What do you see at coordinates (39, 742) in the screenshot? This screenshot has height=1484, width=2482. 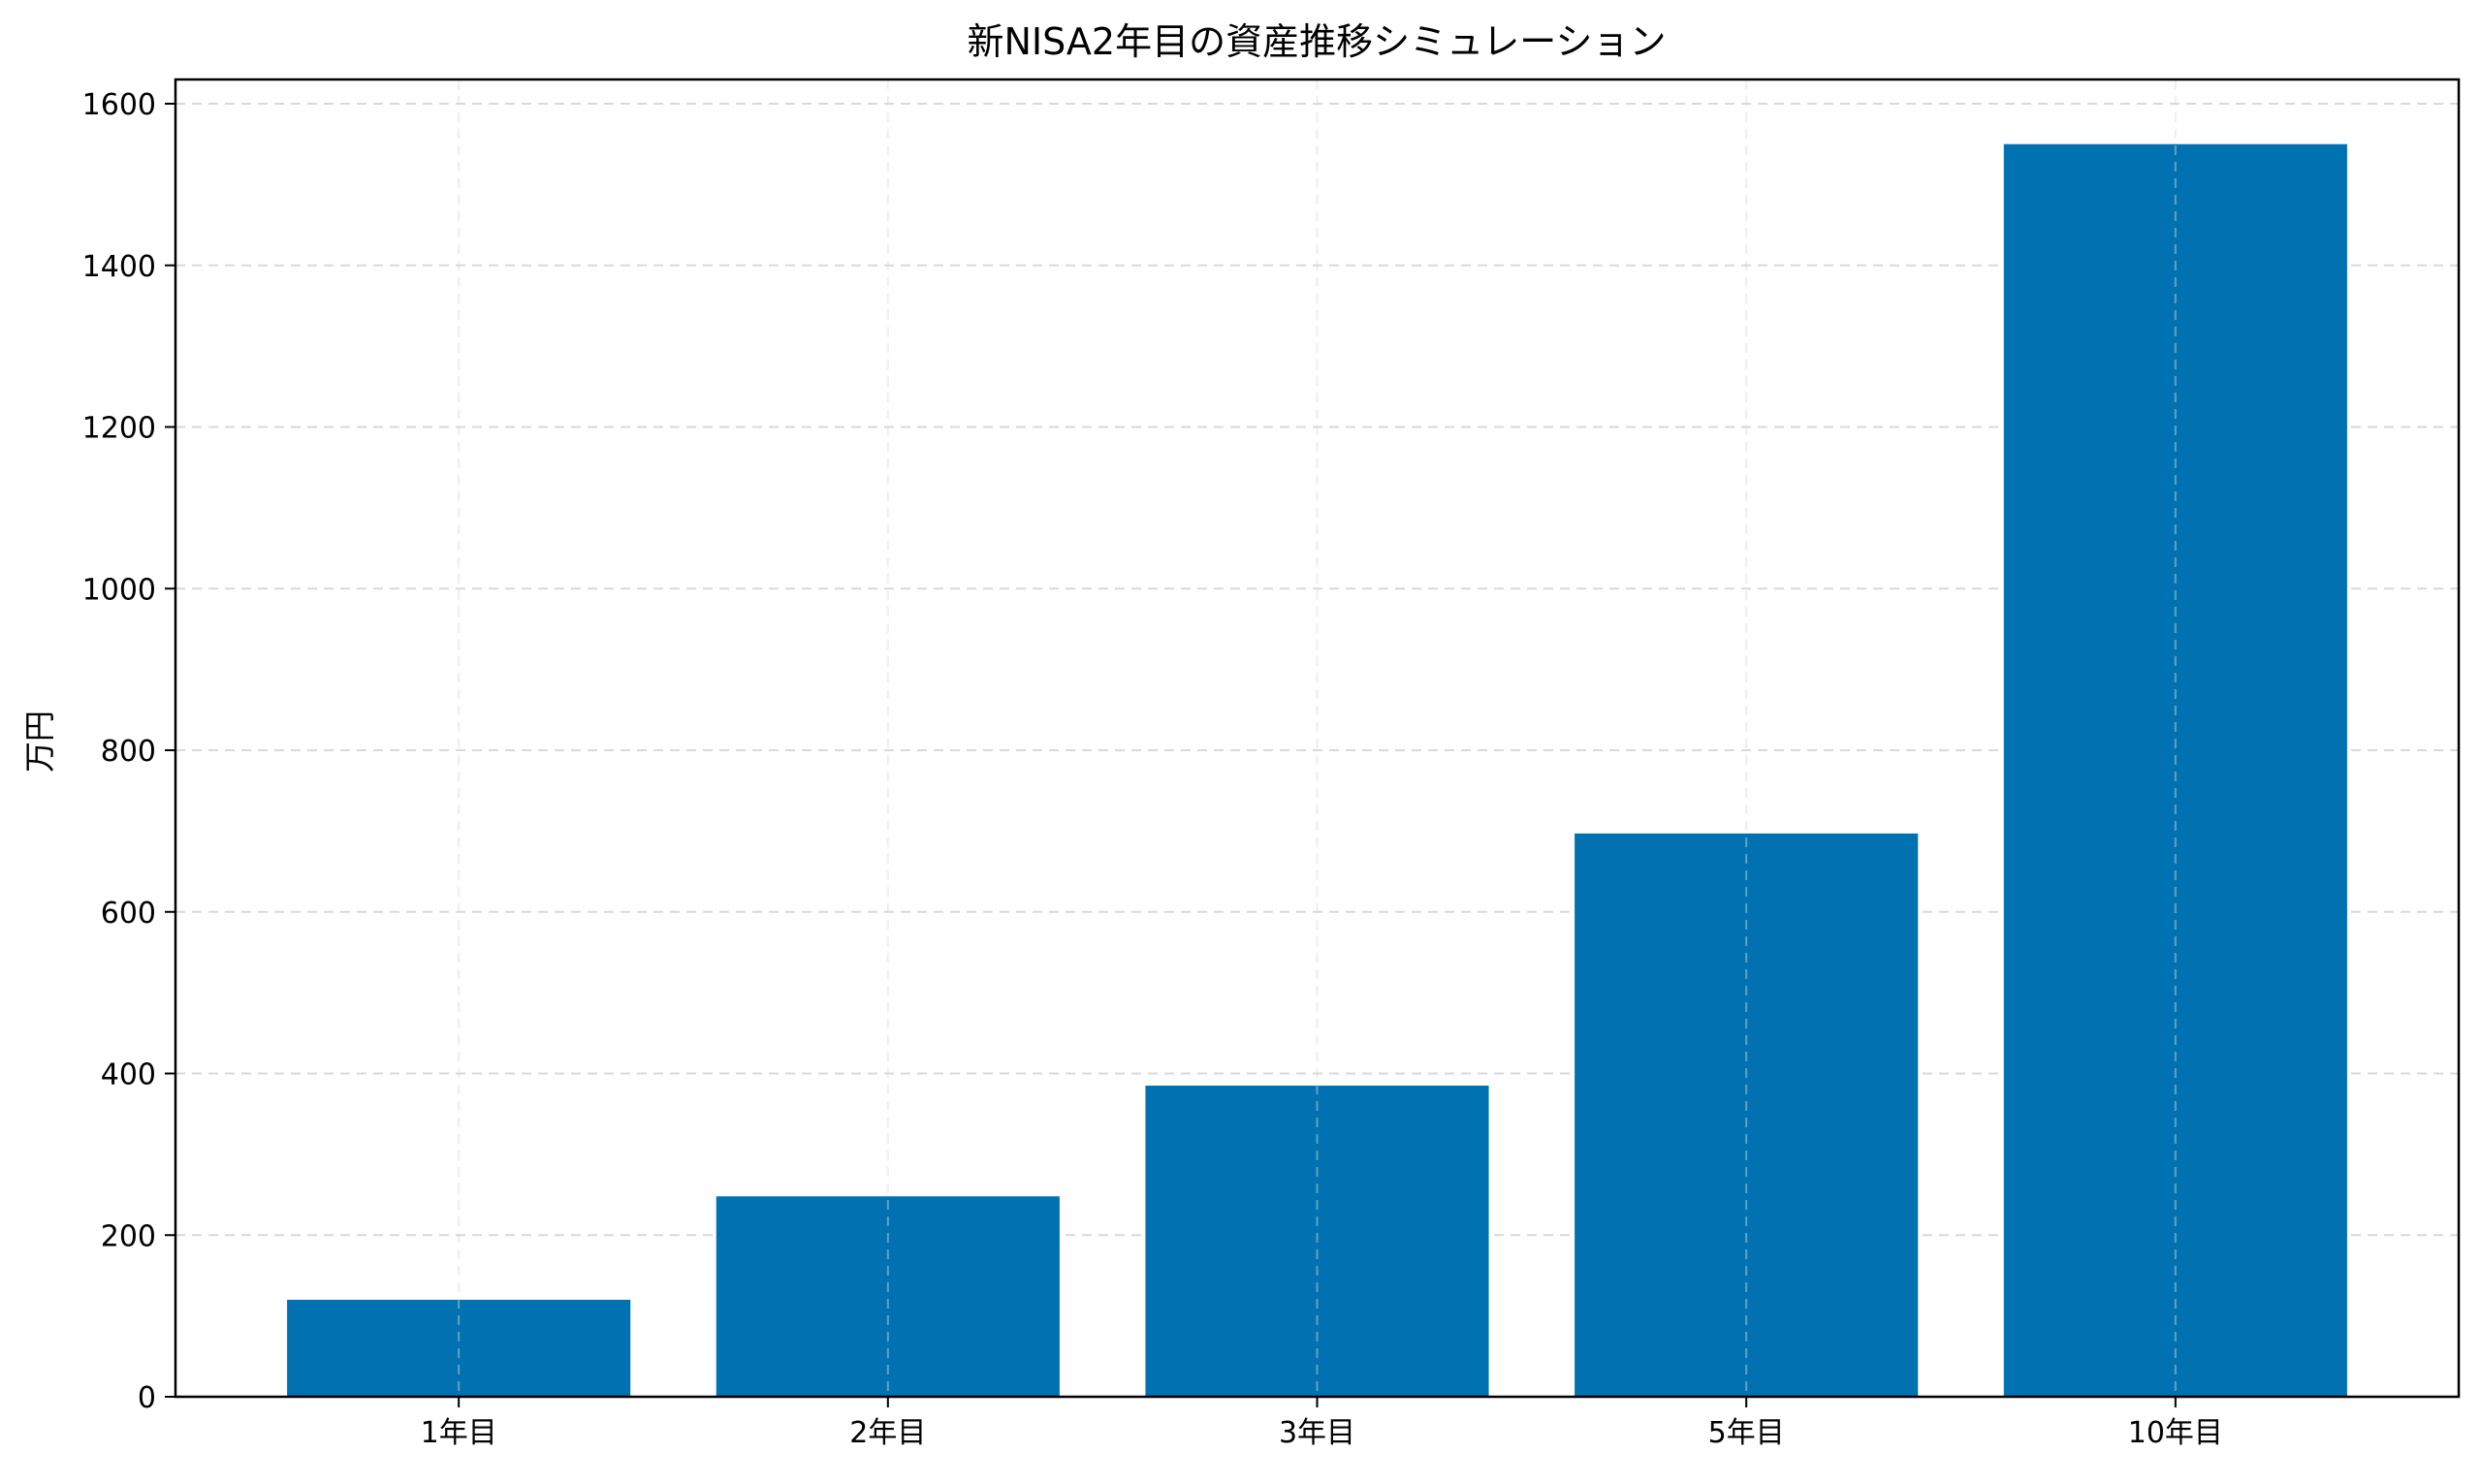 I see `y-axis-label: 万円` at bounding box center [39, 742].